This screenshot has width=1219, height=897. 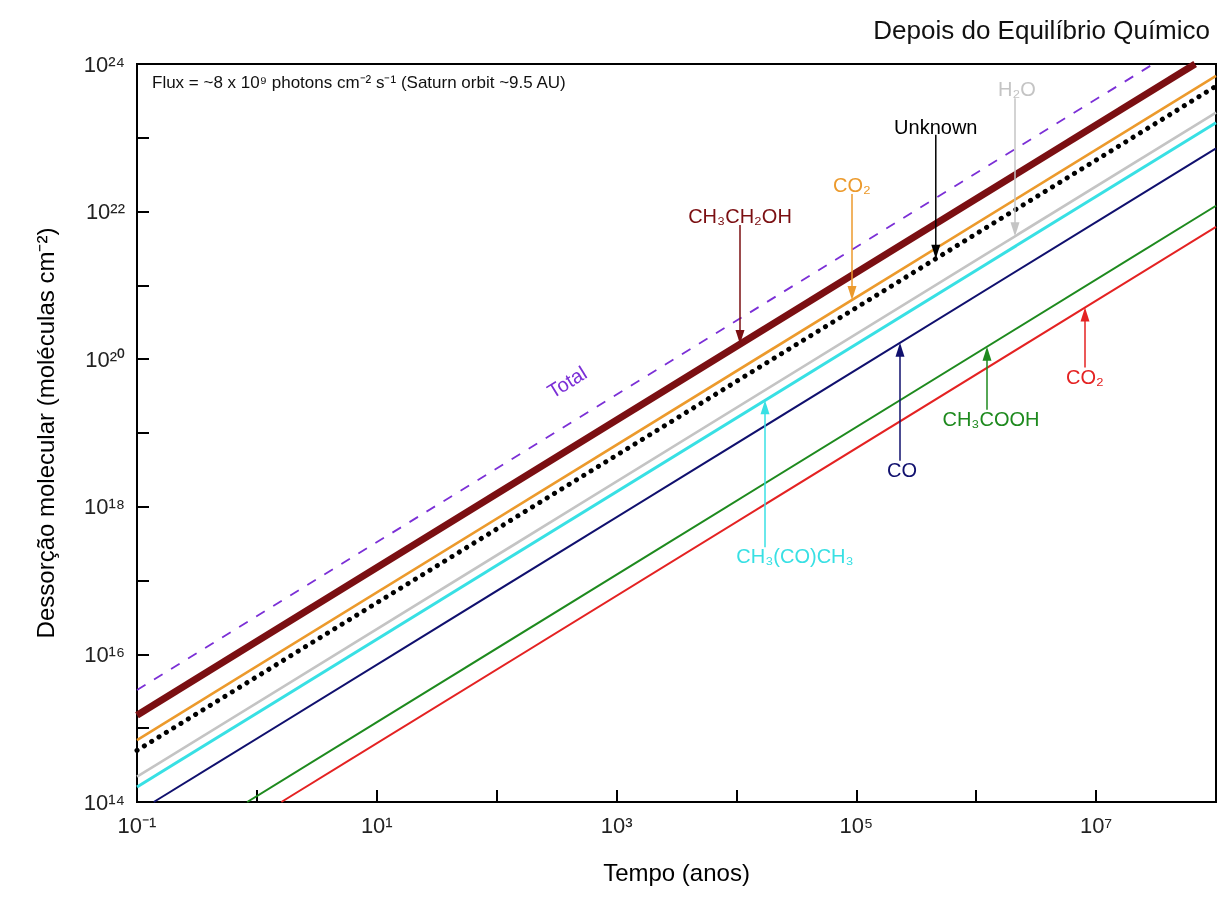 I want to click on annotation: CO, so click(x=902, y=469).